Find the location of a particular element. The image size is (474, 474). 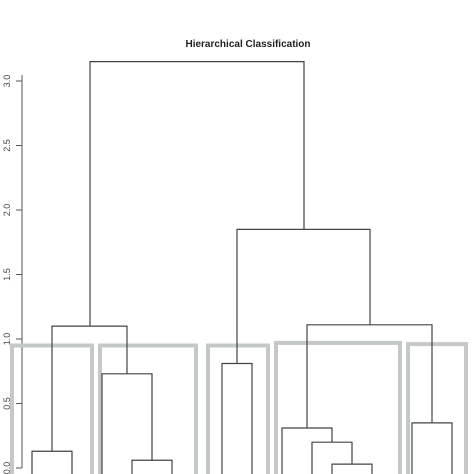

y-axis-ticks: 0.0 0.5 1.0 1.5 2.0 2.5 3.0 is located at coordinates (12, 274).